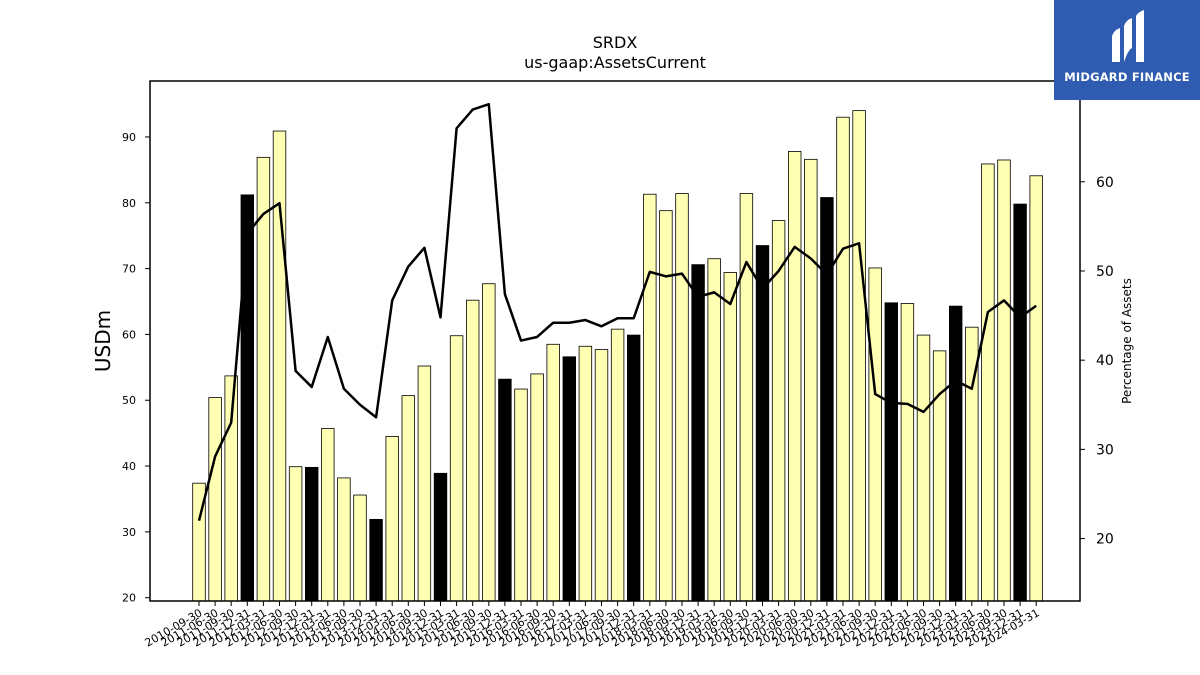 The width and height of the screenshot is (1200, 675). What do you see at coordinates (1127, 341) in the screenshot?
I see `y2-axis-label: Percentage of Assets` at bounding box center [1127, 341].